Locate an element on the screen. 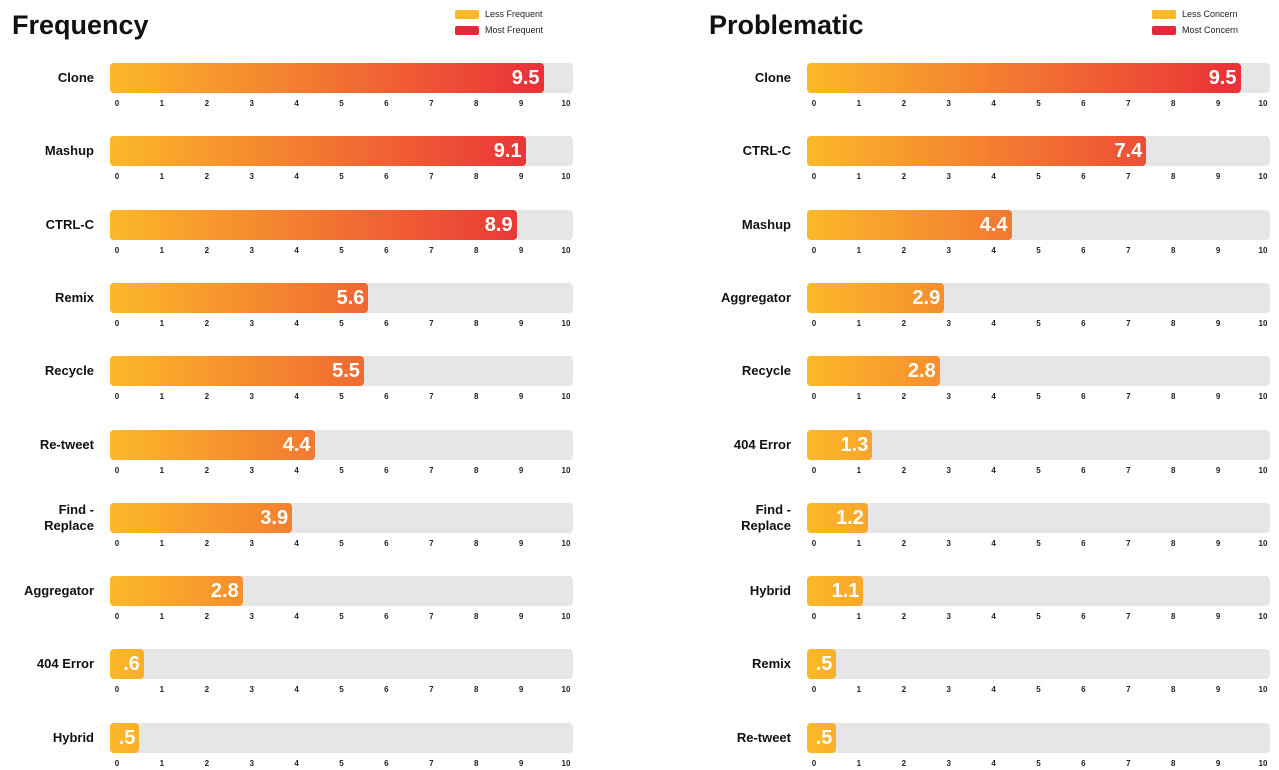  legend-item: Less Frequent is located at coordinates (499, 14).